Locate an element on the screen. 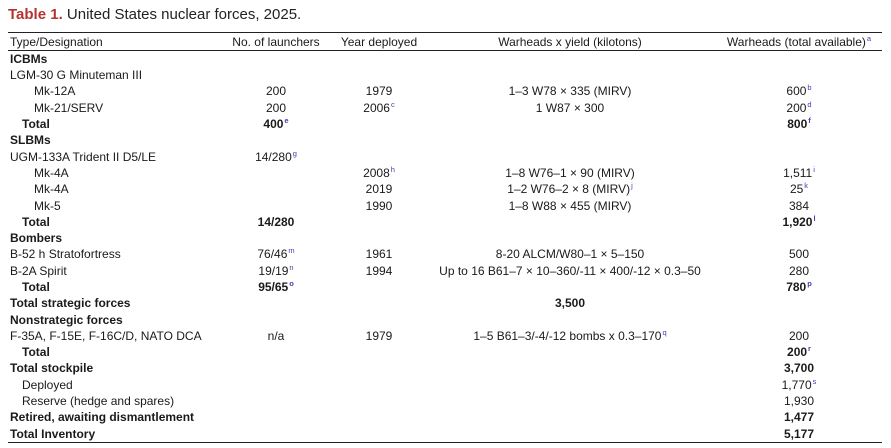 Image resolution: width=891 pixels, height=448 pixels. footnote-marker: k is located at coordinates (806, 186).